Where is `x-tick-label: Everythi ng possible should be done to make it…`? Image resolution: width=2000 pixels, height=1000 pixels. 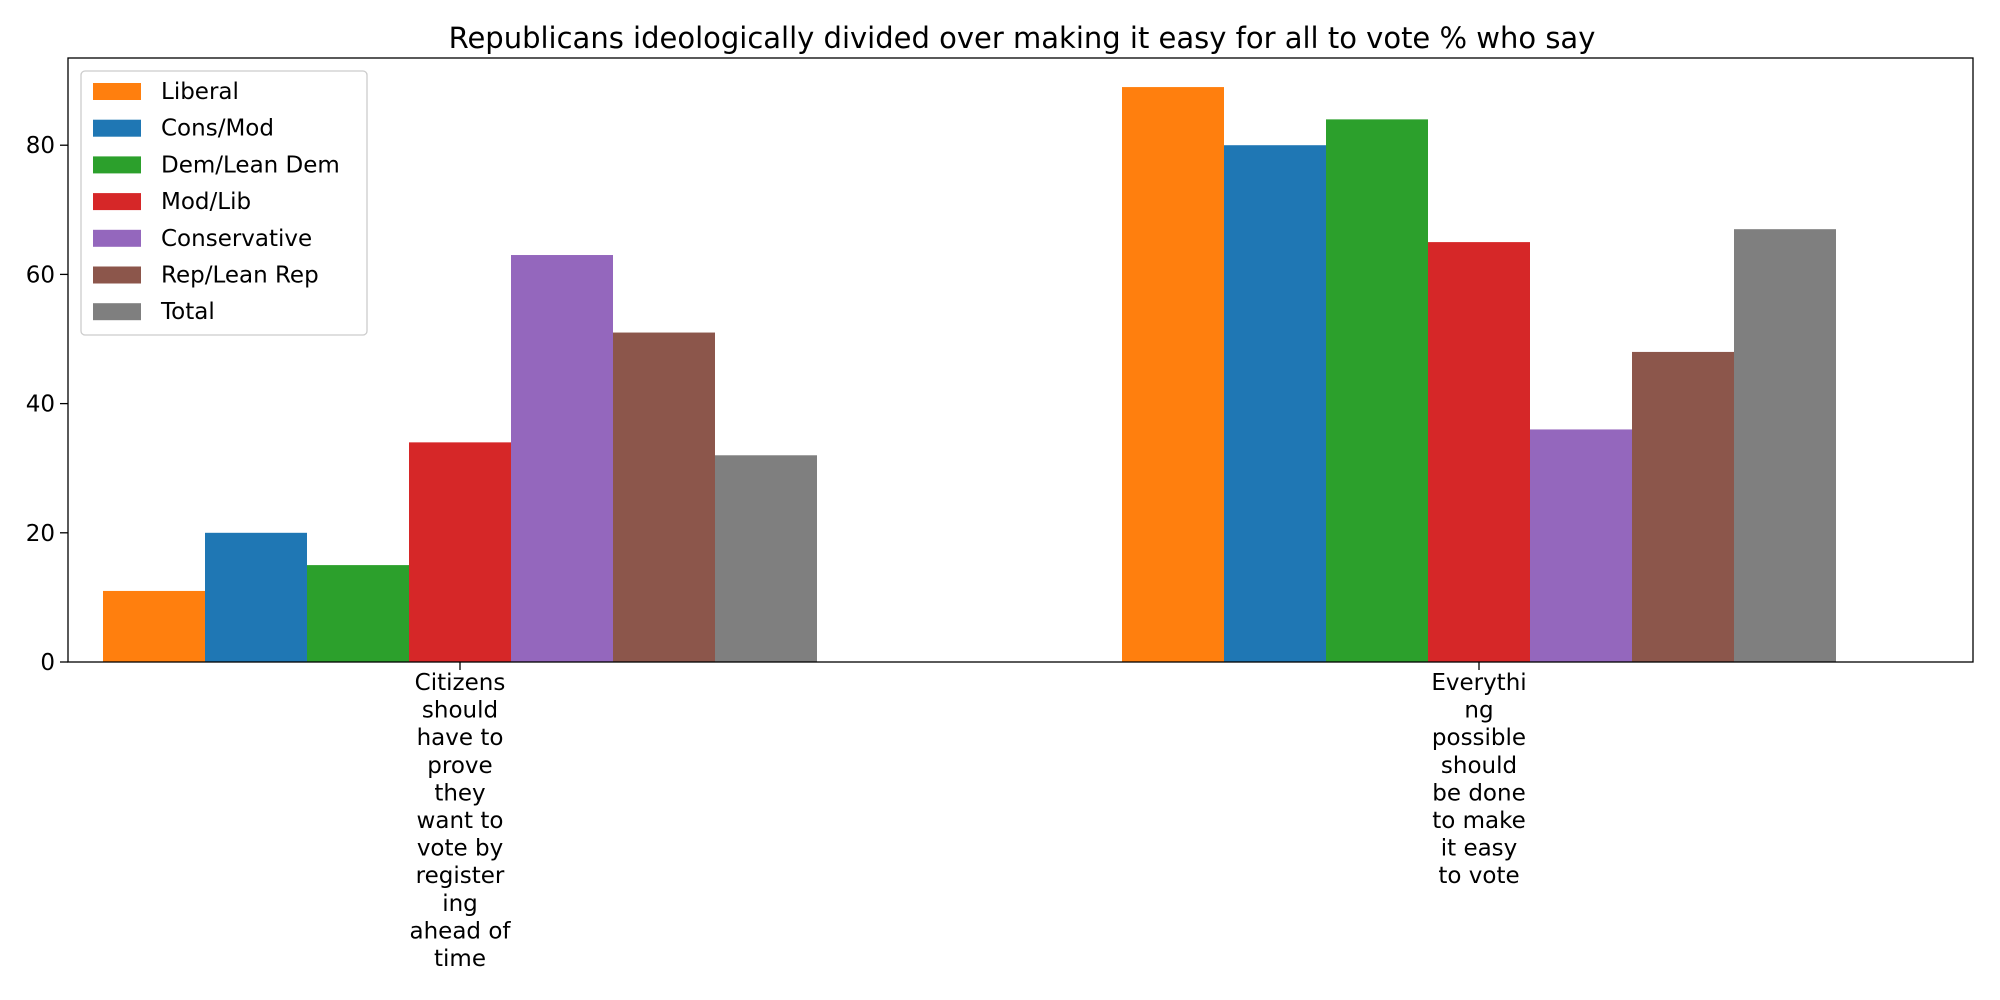
x-tick-label: Everythi ng possible should be done to make it… is located at coordinates (1478, 779).